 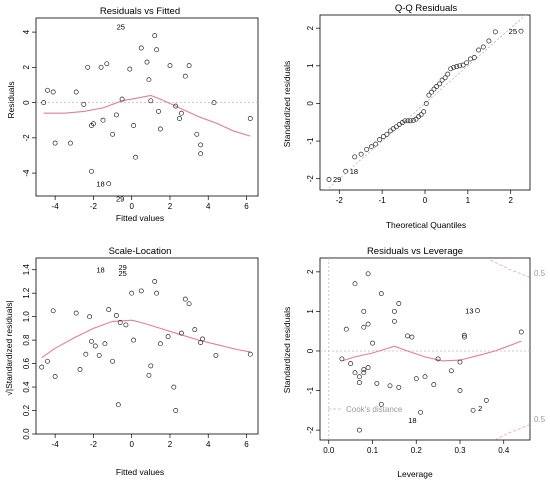 I want to click on rvl-ytick-label-1: -1, so click(x=310, y=390).